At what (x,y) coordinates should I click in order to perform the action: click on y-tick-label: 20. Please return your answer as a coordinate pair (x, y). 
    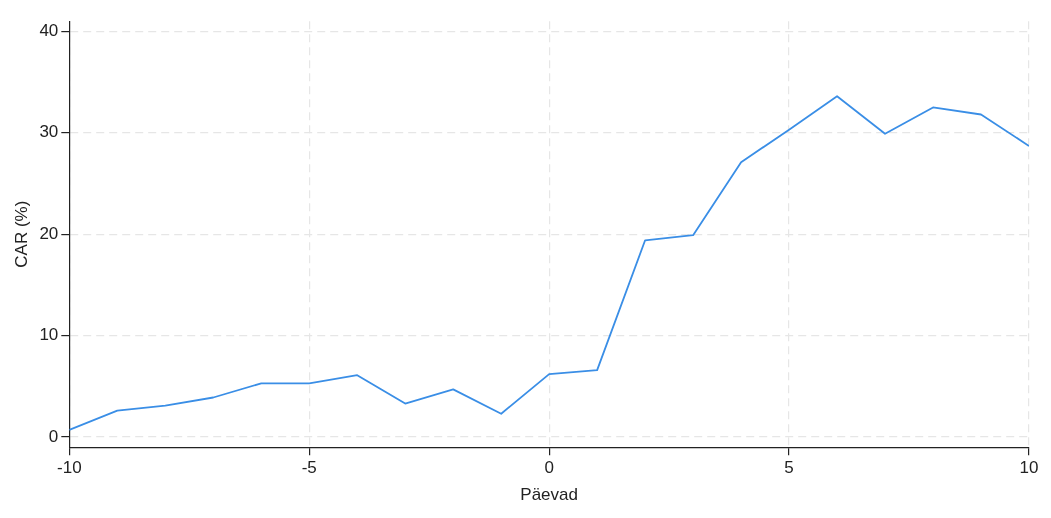
    Looking at the image, I should click on (49, 233).